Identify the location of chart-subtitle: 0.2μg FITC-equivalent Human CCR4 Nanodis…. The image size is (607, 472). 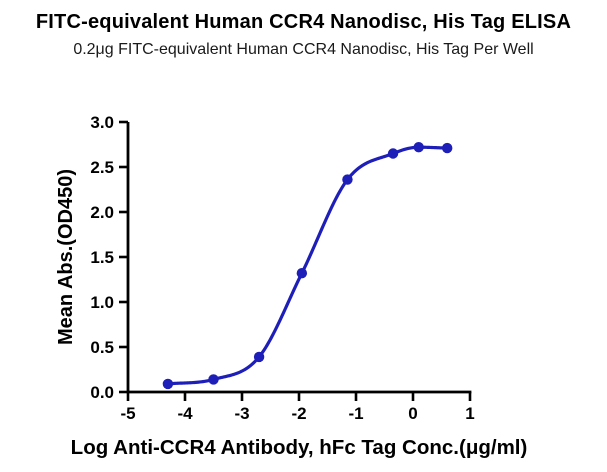
(303, 49).